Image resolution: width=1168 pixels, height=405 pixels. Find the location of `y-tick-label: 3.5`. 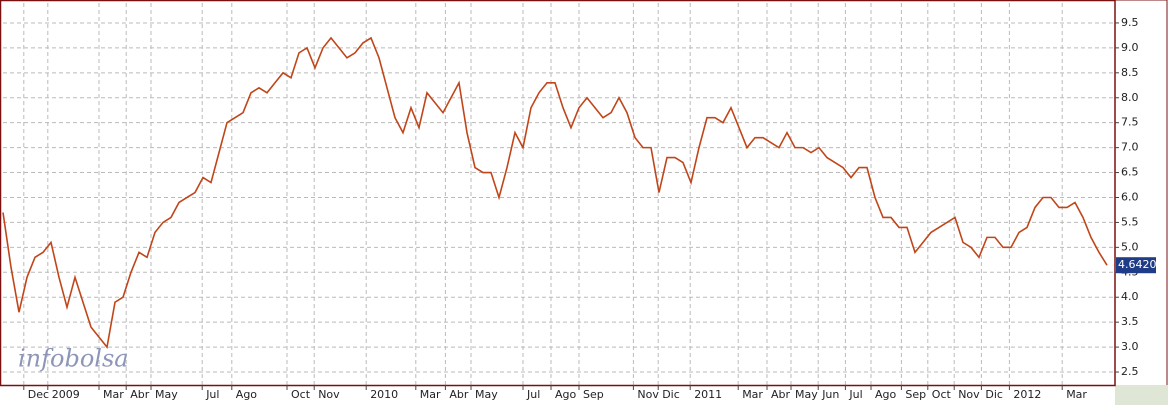

y-tick-label: 3.5 is located at coordinates (1130, 321).